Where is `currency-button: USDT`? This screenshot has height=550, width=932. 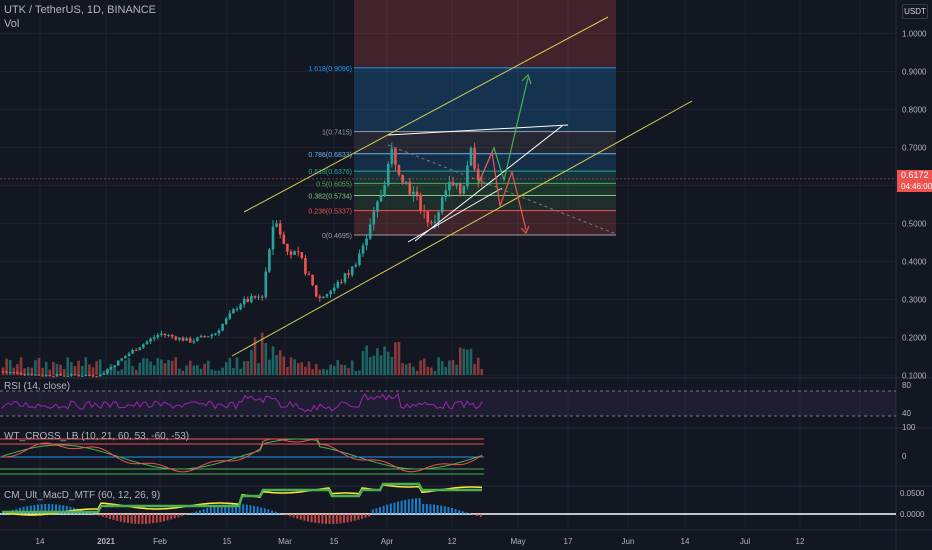
currency-button: USDT is located at coordinates (915, 11).